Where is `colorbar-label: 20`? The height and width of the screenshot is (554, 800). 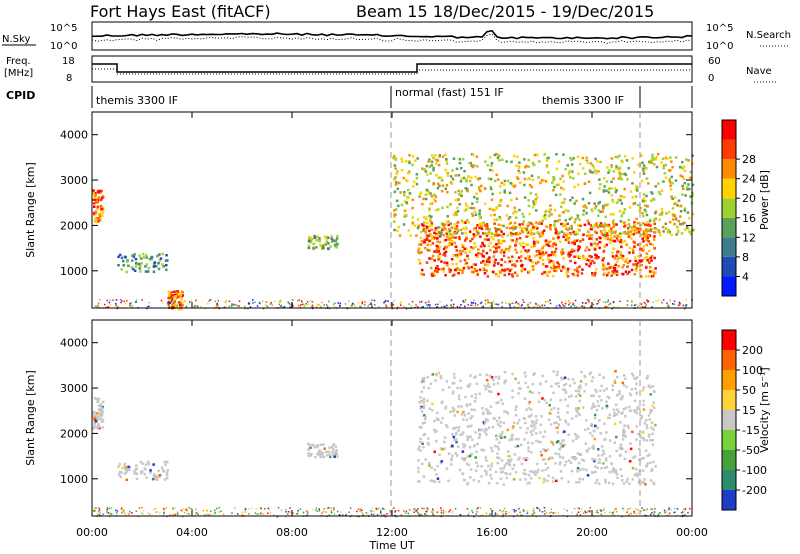
colorbar-label: 20 is located at coordinates (749, 198).